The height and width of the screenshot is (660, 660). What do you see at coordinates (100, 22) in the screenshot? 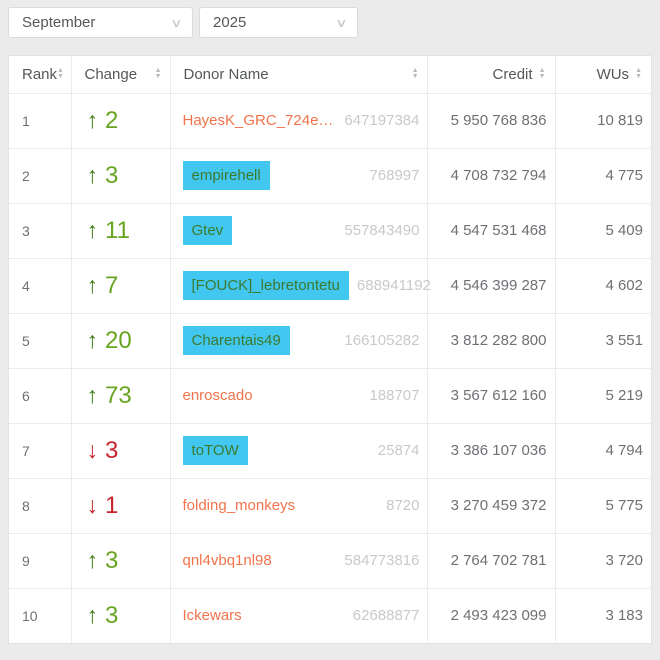
I see `month-dropdown: September ∨` at bounding box center [100, 22].